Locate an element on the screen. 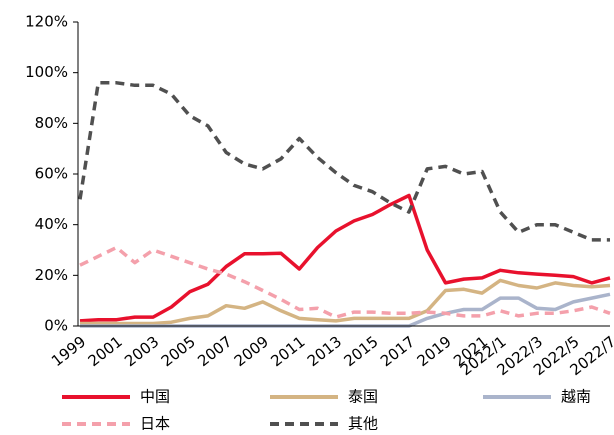  x-tick-label: 2019 is located at coordinates (434, 352).